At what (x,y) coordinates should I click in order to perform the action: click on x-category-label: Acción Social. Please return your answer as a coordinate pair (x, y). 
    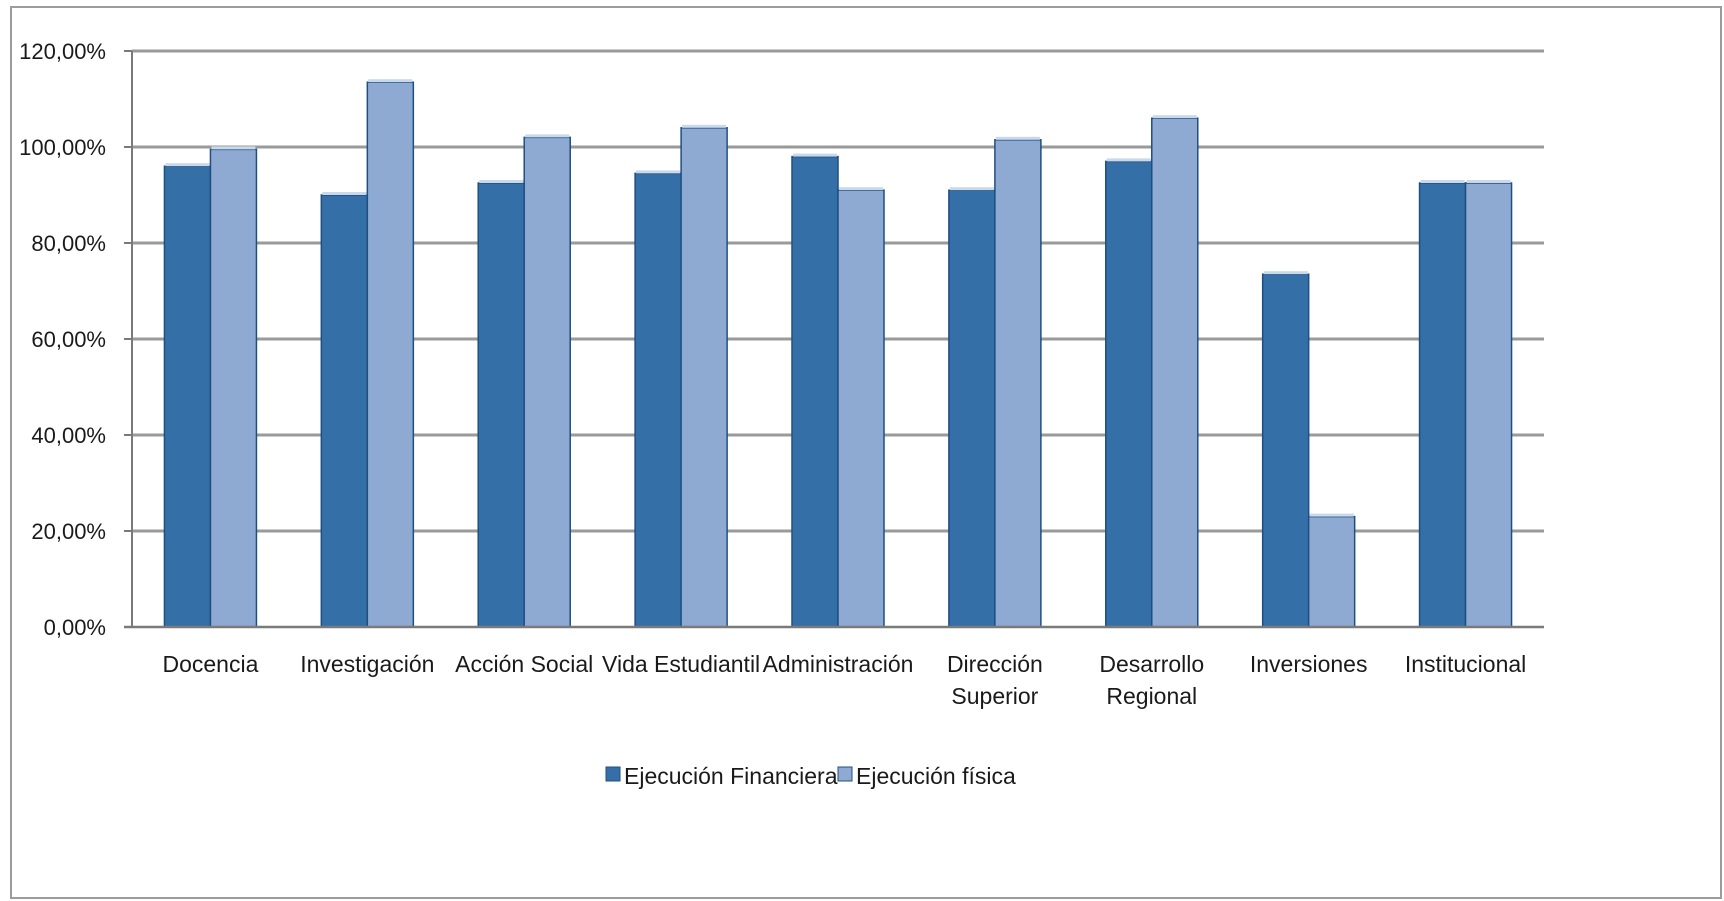
    Looking at the image, I should click on (524, 664).